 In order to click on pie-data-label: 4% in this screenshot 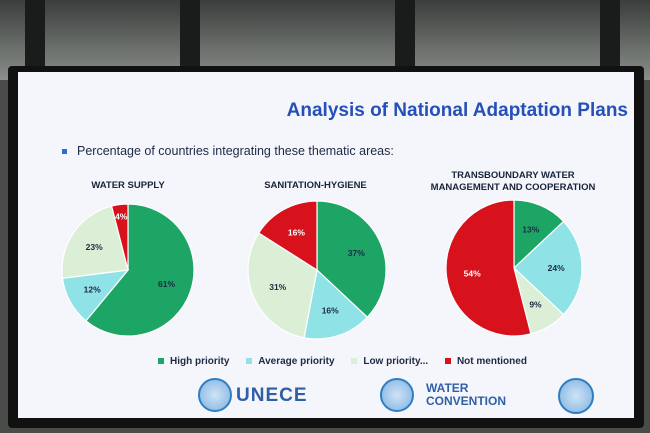, I will do `click(121, 216)`.